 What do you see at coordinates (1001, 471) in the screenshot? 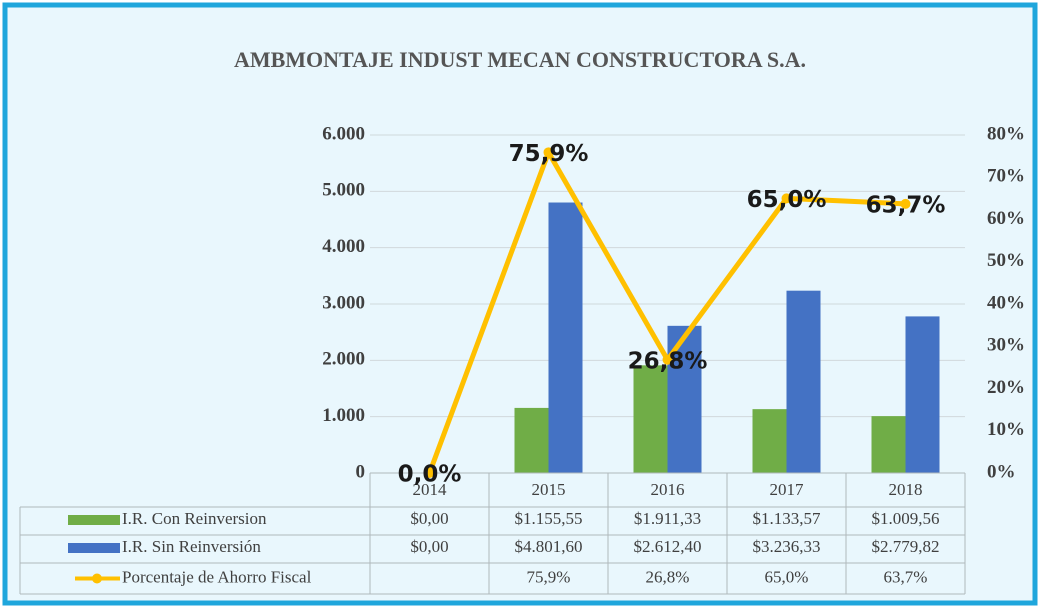
I see `y2-tick-label: 0%` at bounding box center [1001, 471].